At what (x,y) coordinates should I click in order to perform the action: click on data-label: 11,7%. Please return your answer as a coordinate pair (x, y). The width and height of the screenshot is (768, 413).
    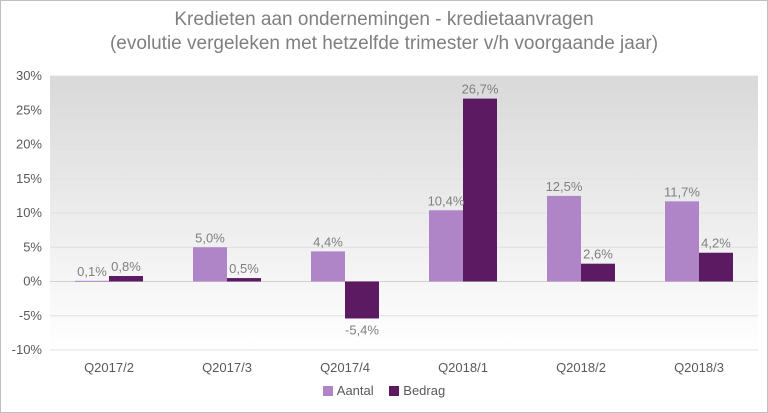
    Looking at the image, I should click on (682, 191).